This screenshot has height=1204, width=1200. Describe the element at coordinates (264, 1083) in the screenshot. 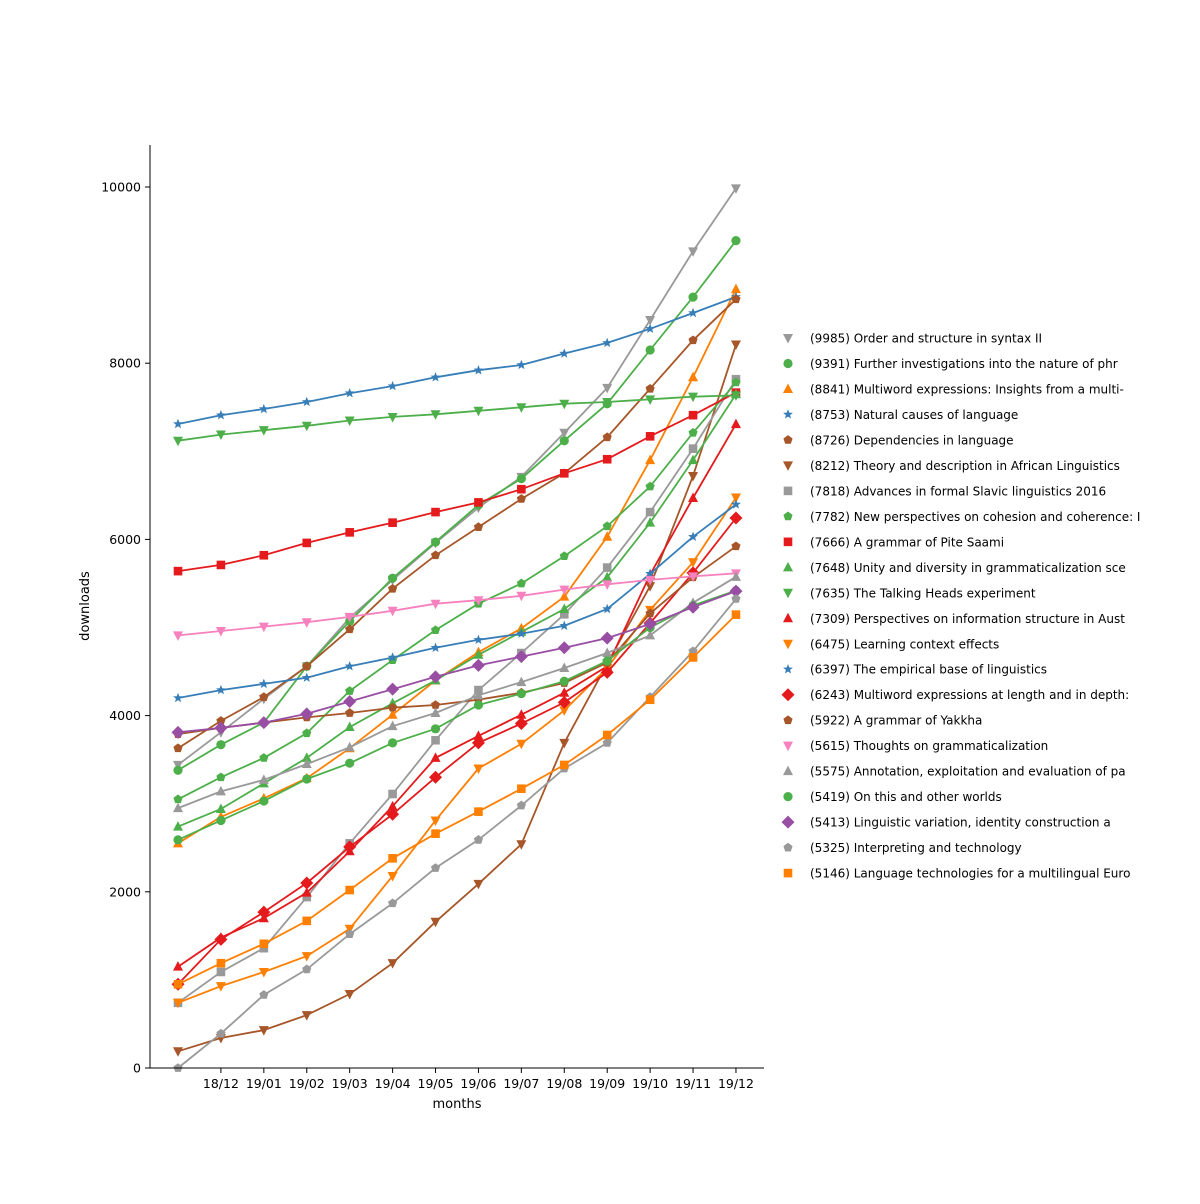

I see `x-tick-label: 19/01` at that location.